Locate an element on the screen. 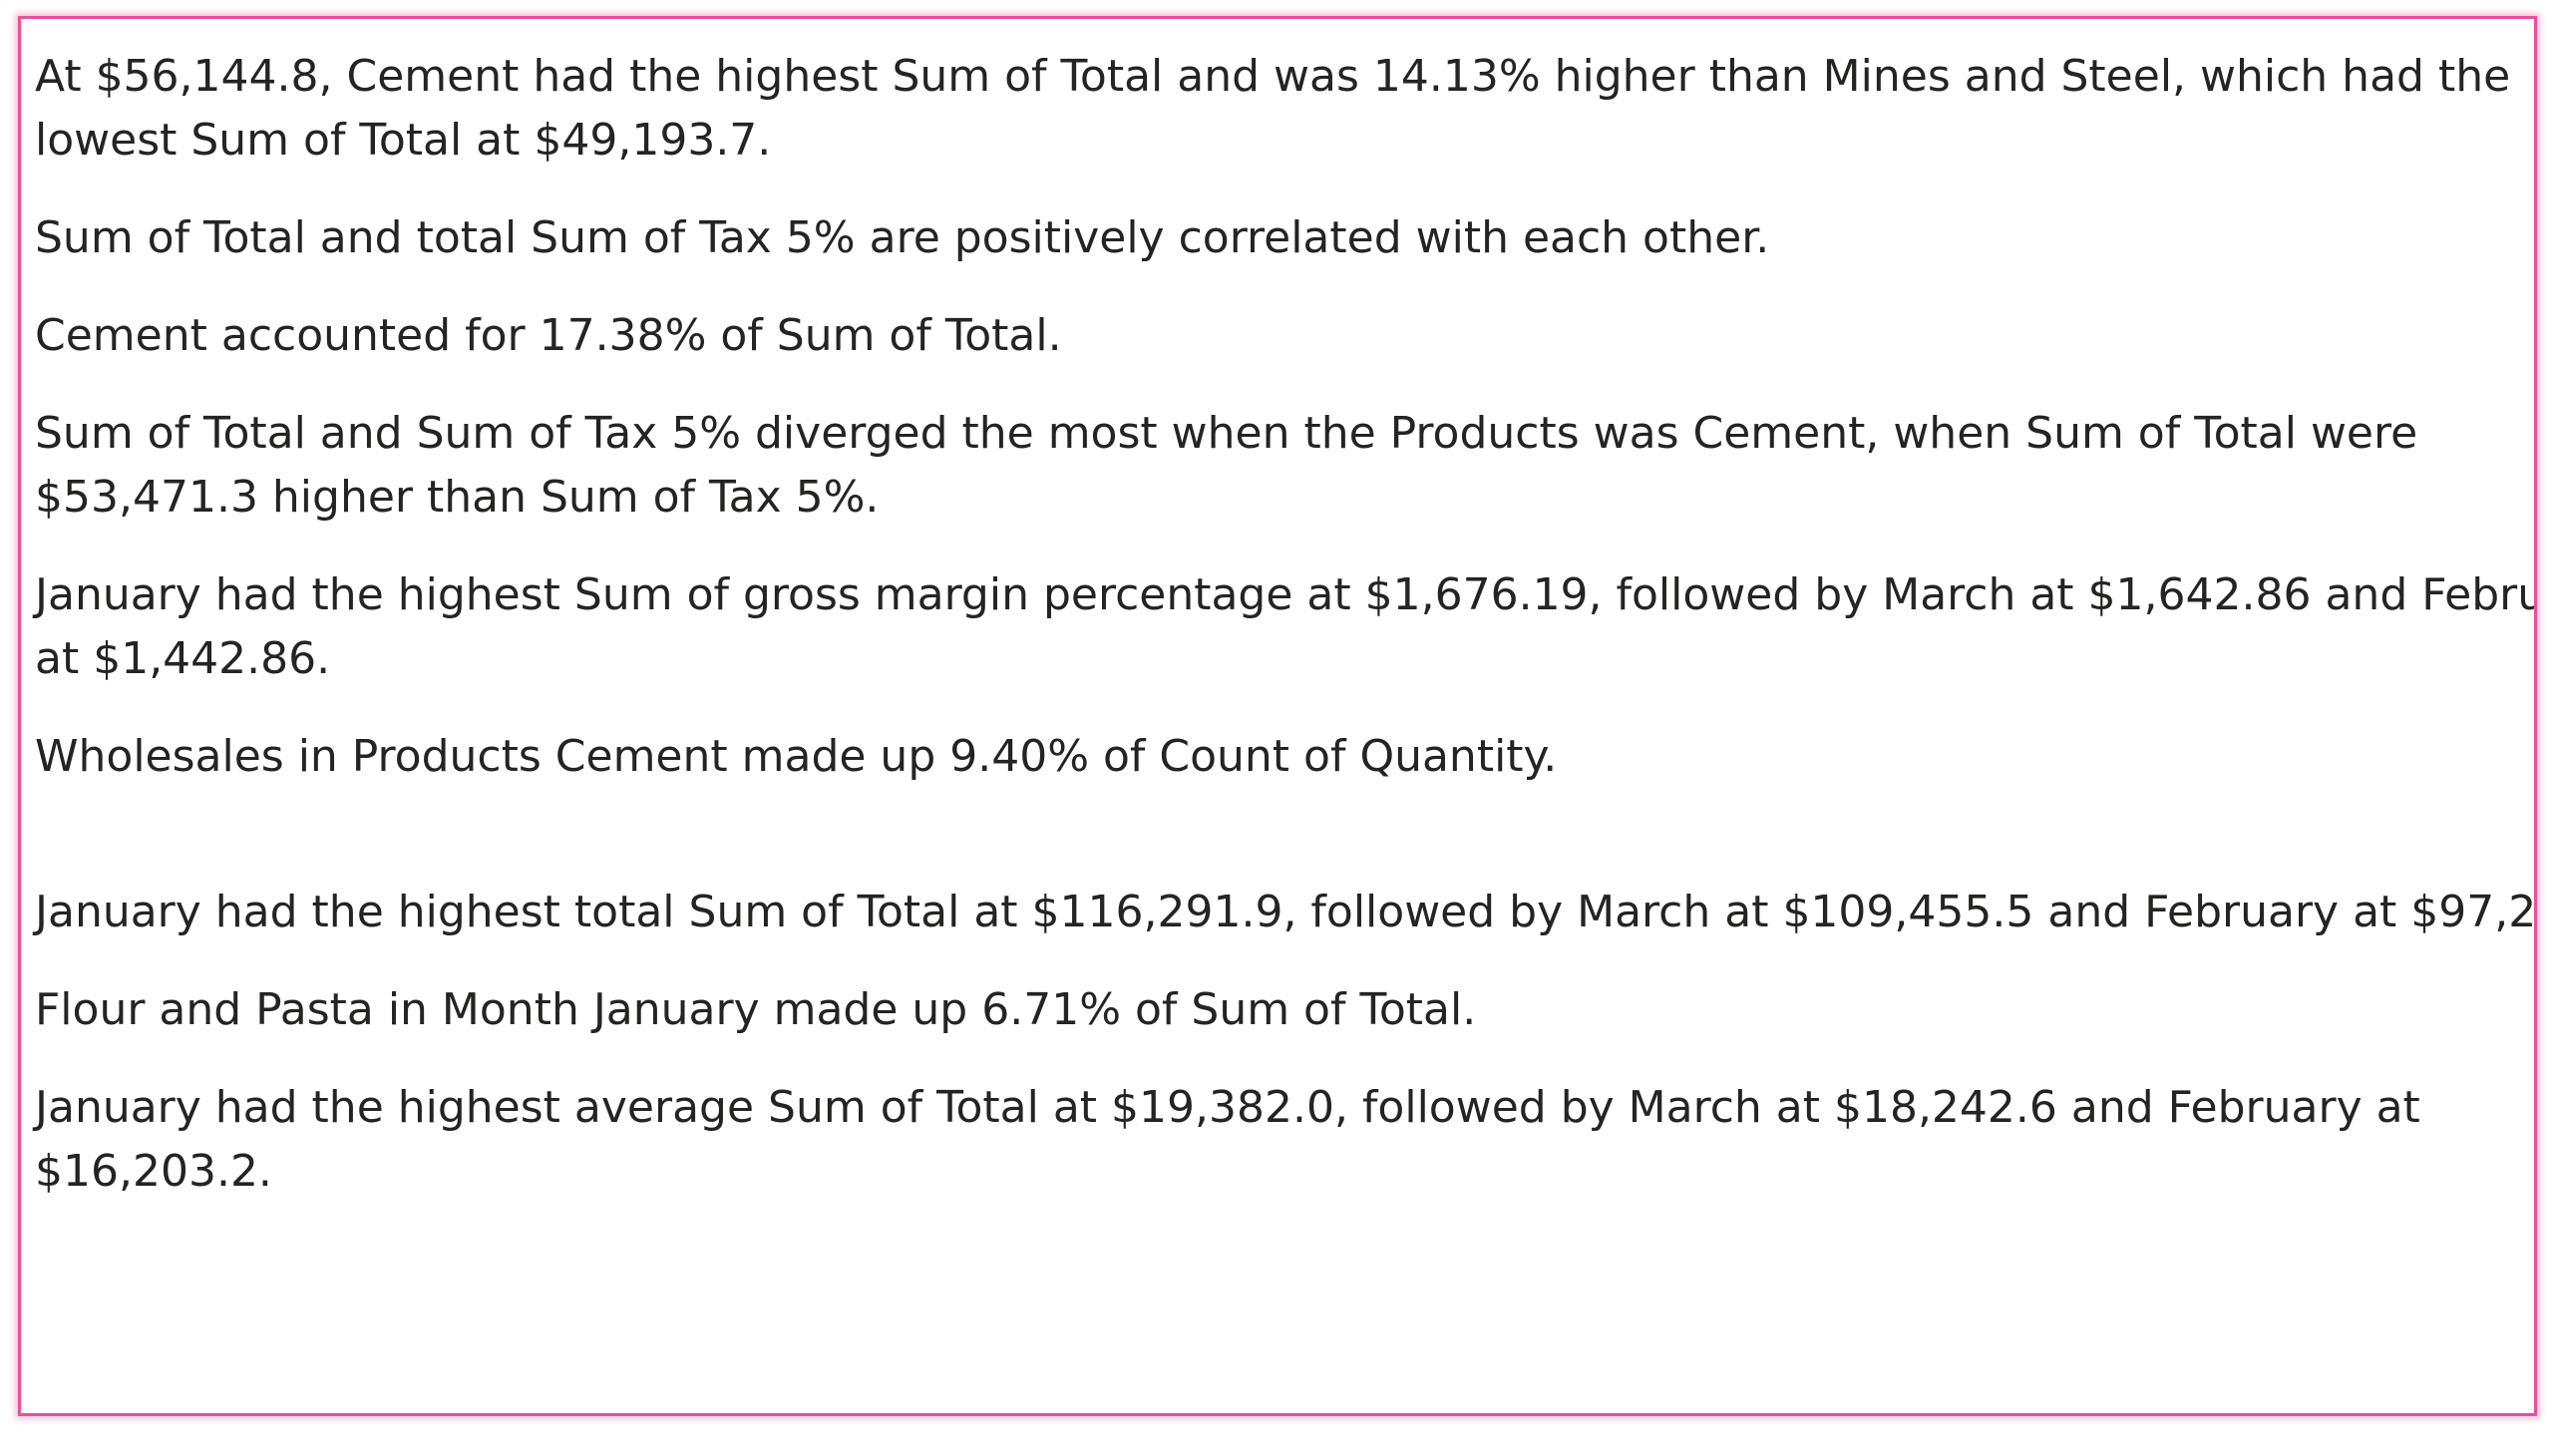  insight-line: at $1,442.86. is located at coordinates (183, 659).